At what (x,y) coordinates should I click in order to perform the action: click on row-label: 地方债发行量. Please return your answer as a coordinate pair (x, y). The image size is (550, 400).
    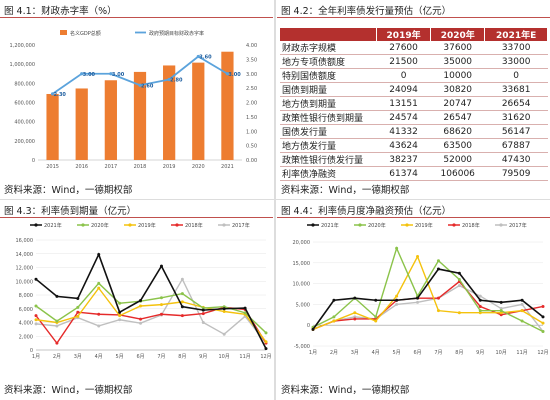
    Looking at the image, I should click on (328, 145).